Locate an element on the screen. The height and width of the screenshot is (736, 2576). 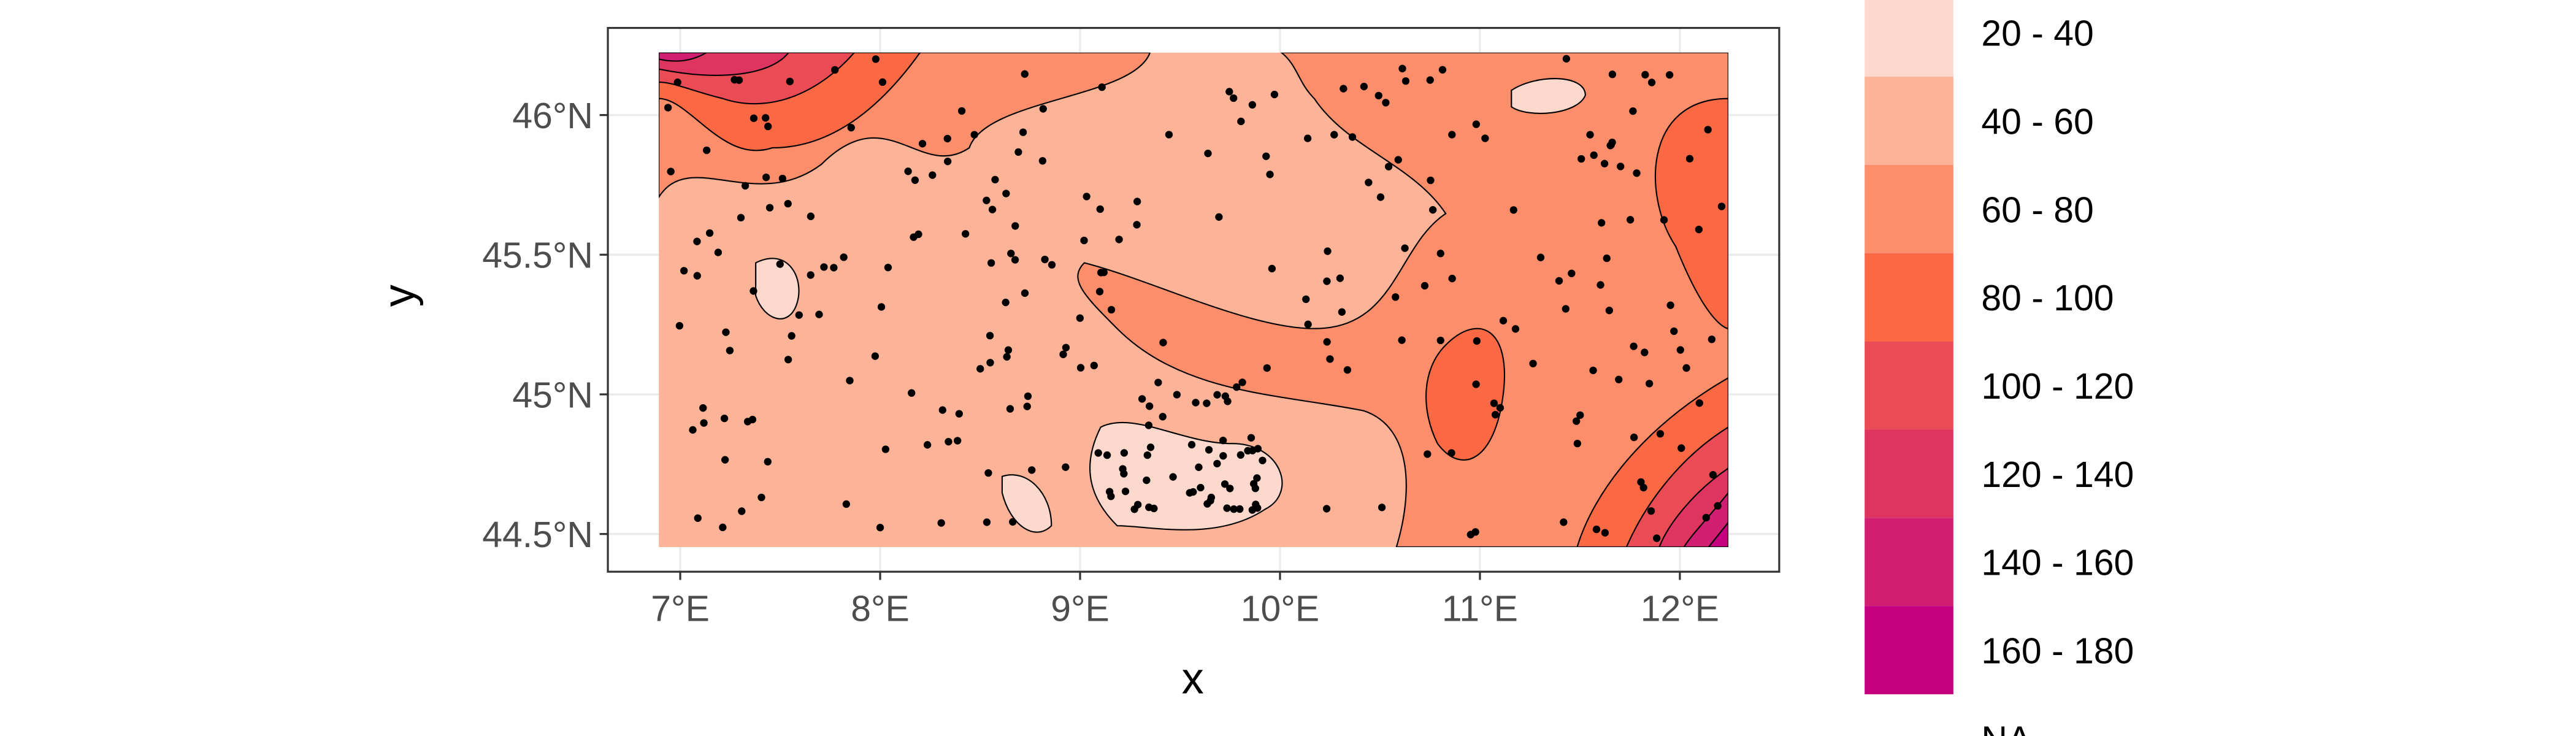
y-tick-label: 44.5°N is located at coordinates (537, 535).